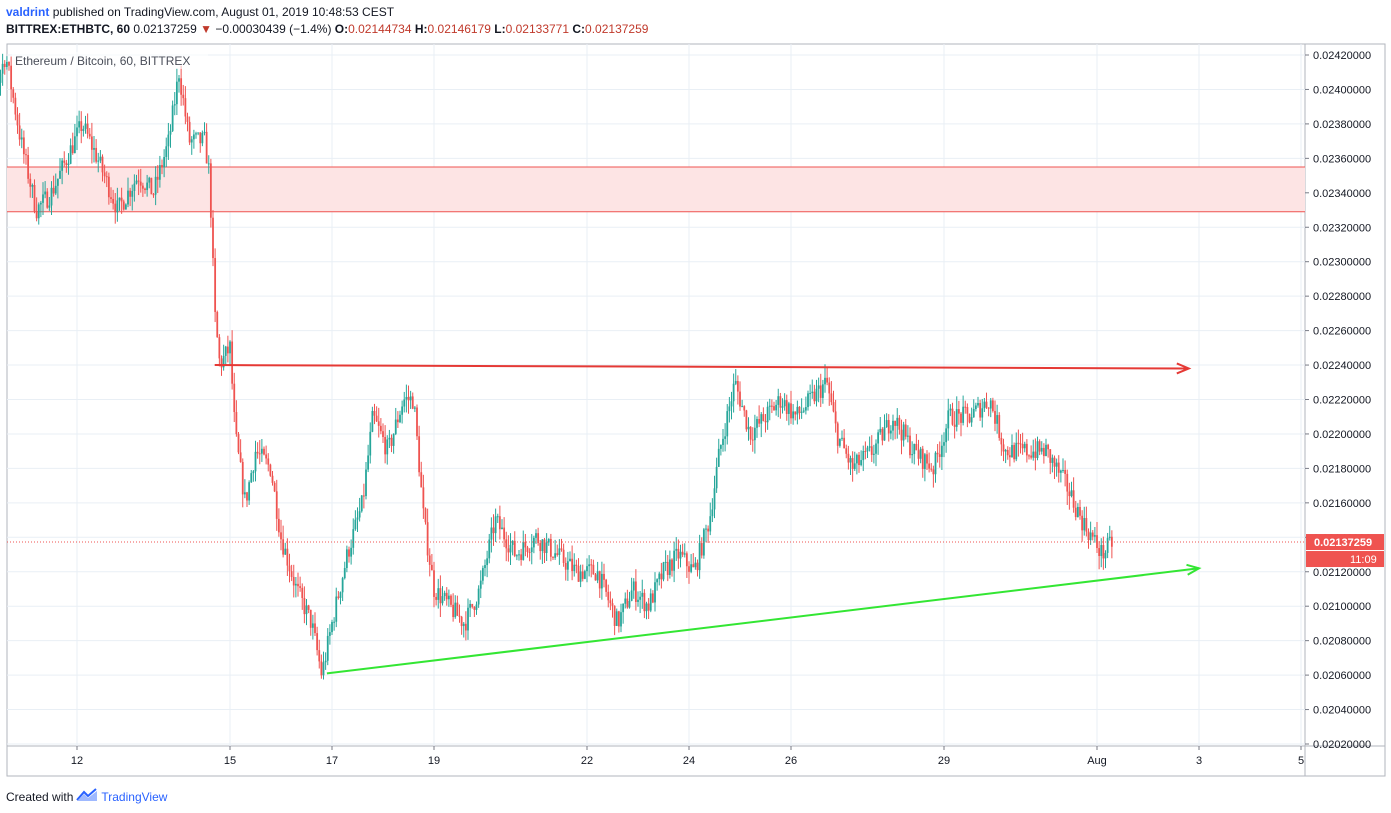  What do you see at coordinates (1342, 56) in the screenshot?
I see `price-tick-label: 0.02420000` at bounding box center [1342, 56].